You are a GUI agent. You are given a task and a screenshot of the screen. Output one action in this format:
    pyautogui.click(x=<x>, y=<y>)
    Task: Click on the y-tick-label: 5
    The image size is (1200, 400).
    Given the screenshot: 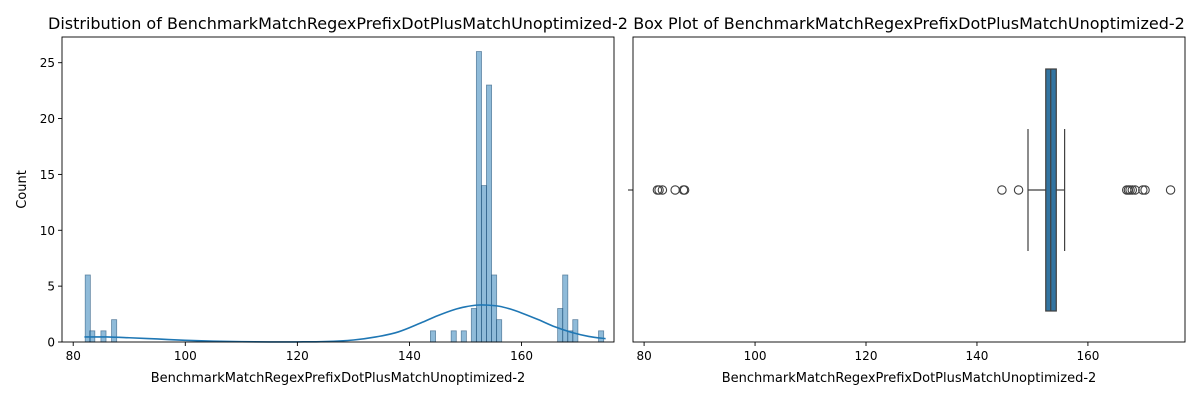 What is the action you would take?
    pyautogui.click(x=51, y=287)
    